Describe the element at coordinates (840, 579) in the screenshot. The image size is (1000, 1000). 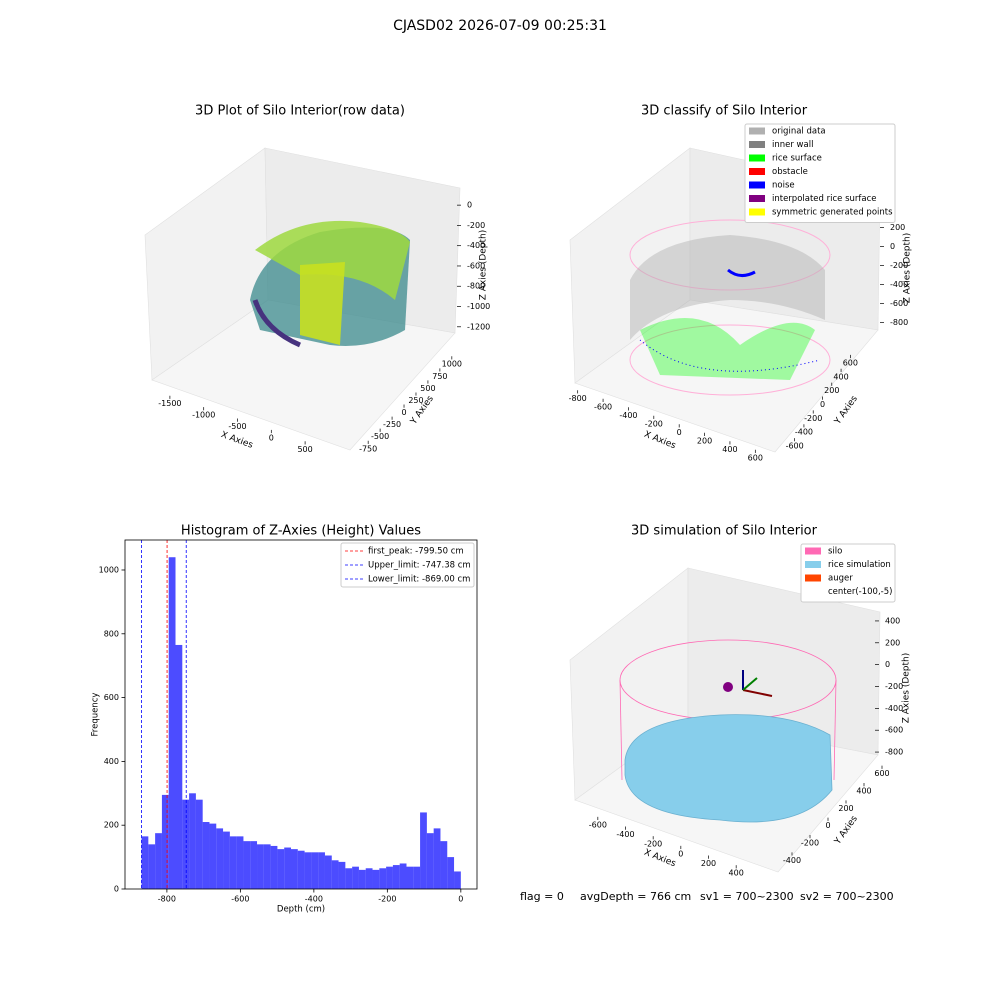
I see `legend-label: auger` at that location.